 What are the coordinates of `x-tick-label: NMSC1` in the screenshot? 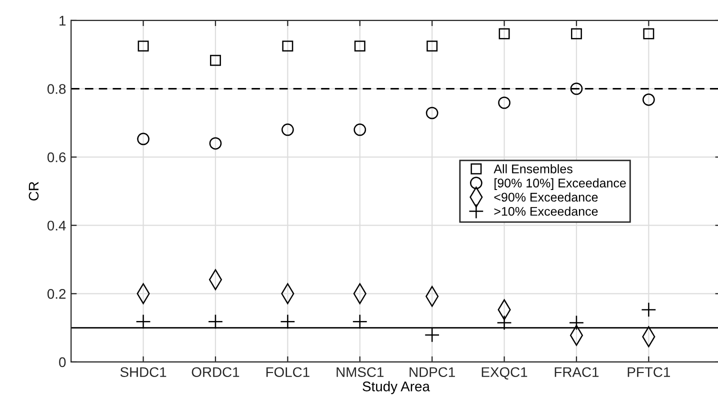 It's located at (360, 372).